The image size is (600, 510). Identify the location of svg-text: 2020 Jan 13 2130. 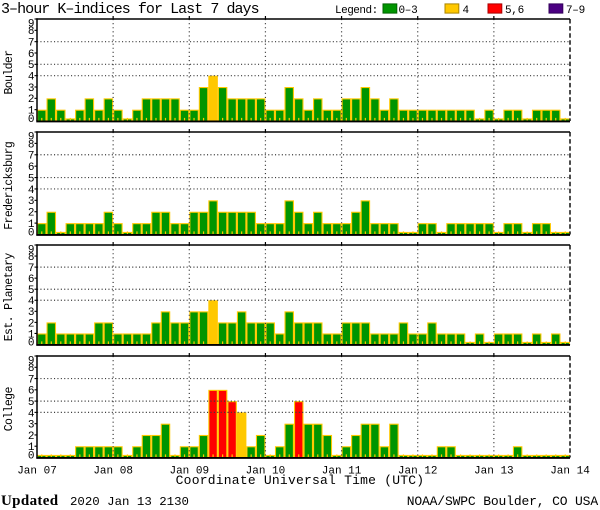
(129, 502).